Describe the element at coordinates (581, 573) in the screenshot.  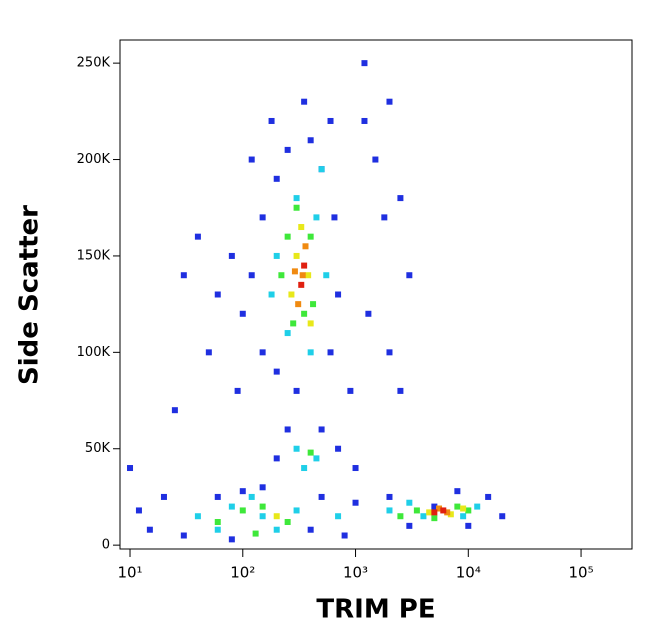
I see `x-tick-label: 10⁵` at that location.